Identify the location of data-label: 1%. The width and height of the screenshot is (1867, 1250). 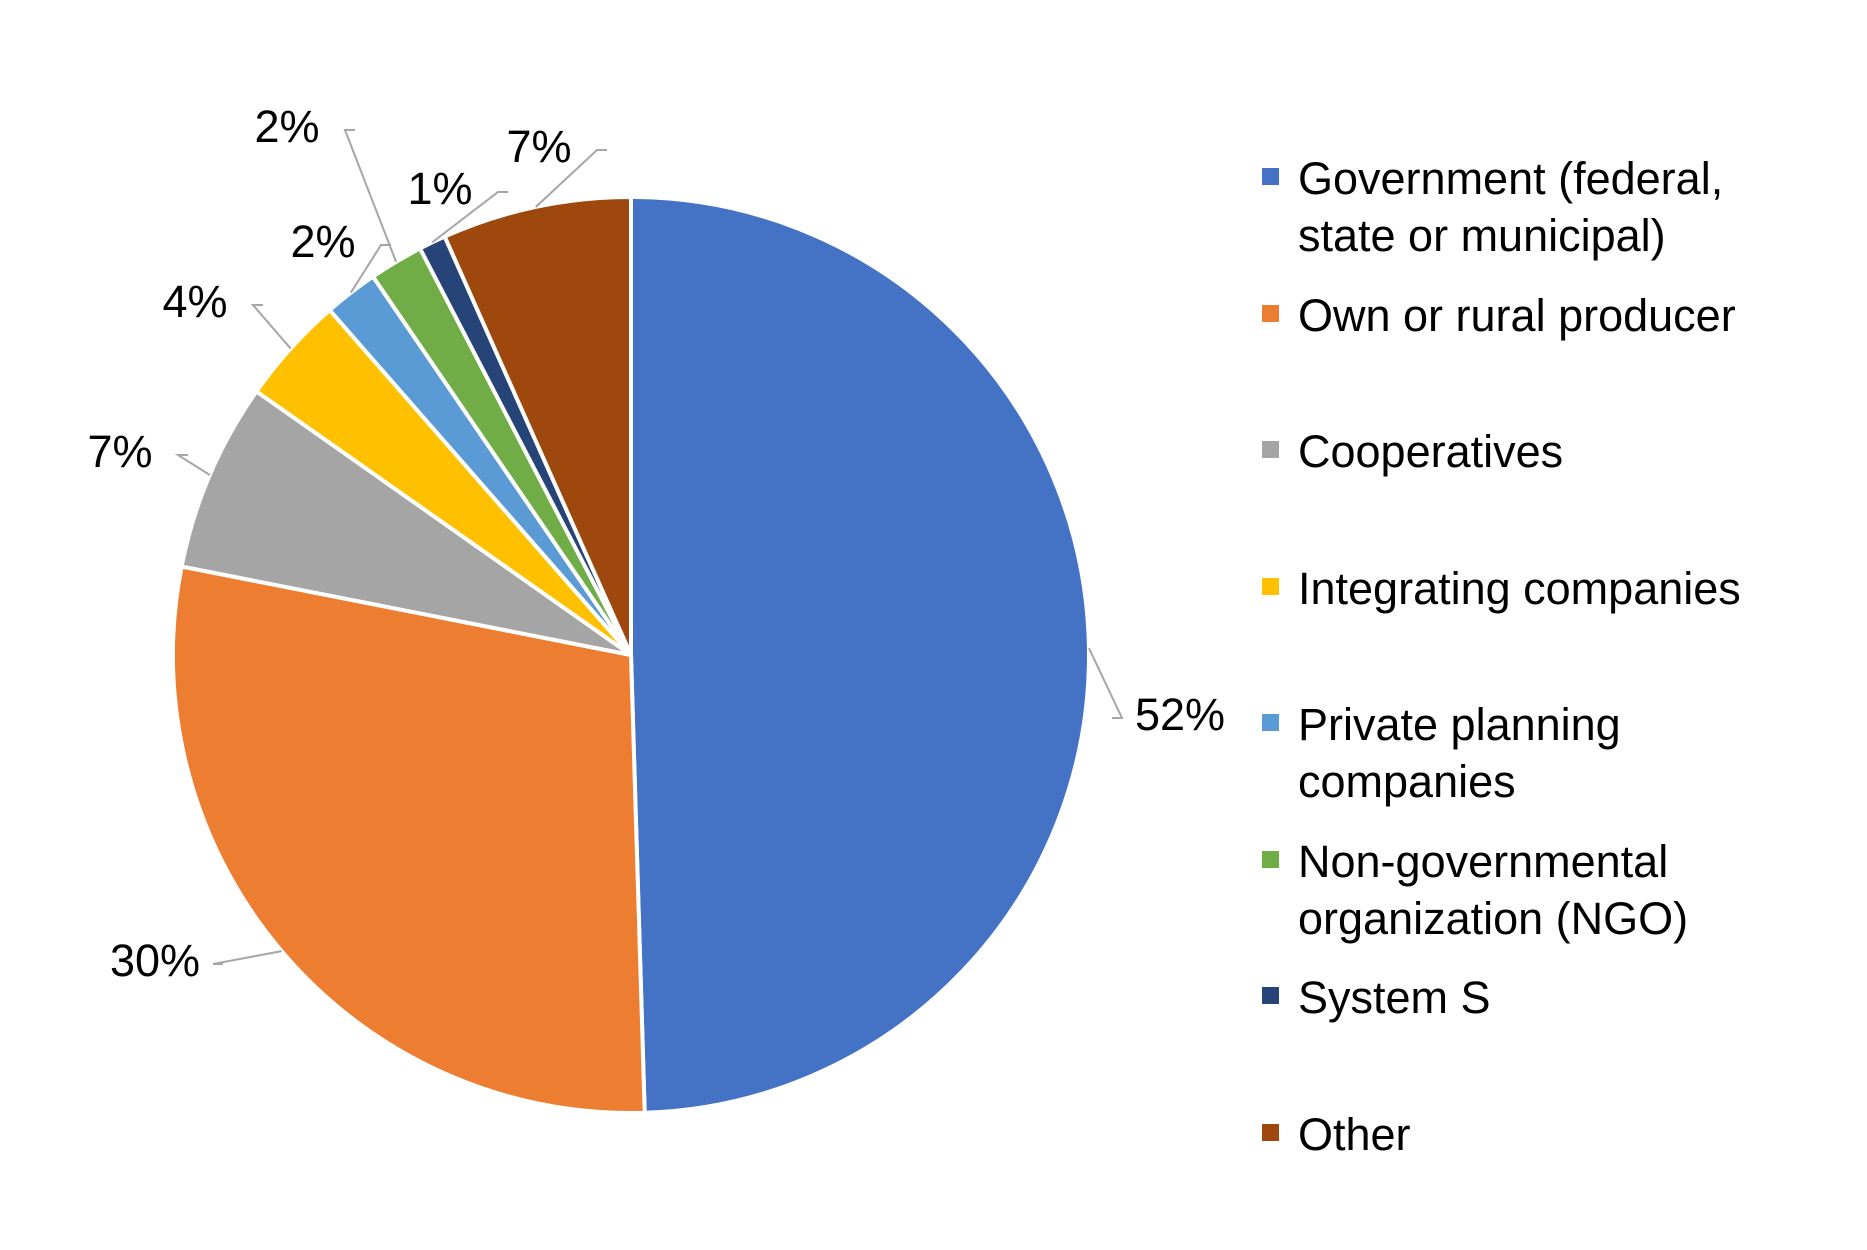
(439, 188).